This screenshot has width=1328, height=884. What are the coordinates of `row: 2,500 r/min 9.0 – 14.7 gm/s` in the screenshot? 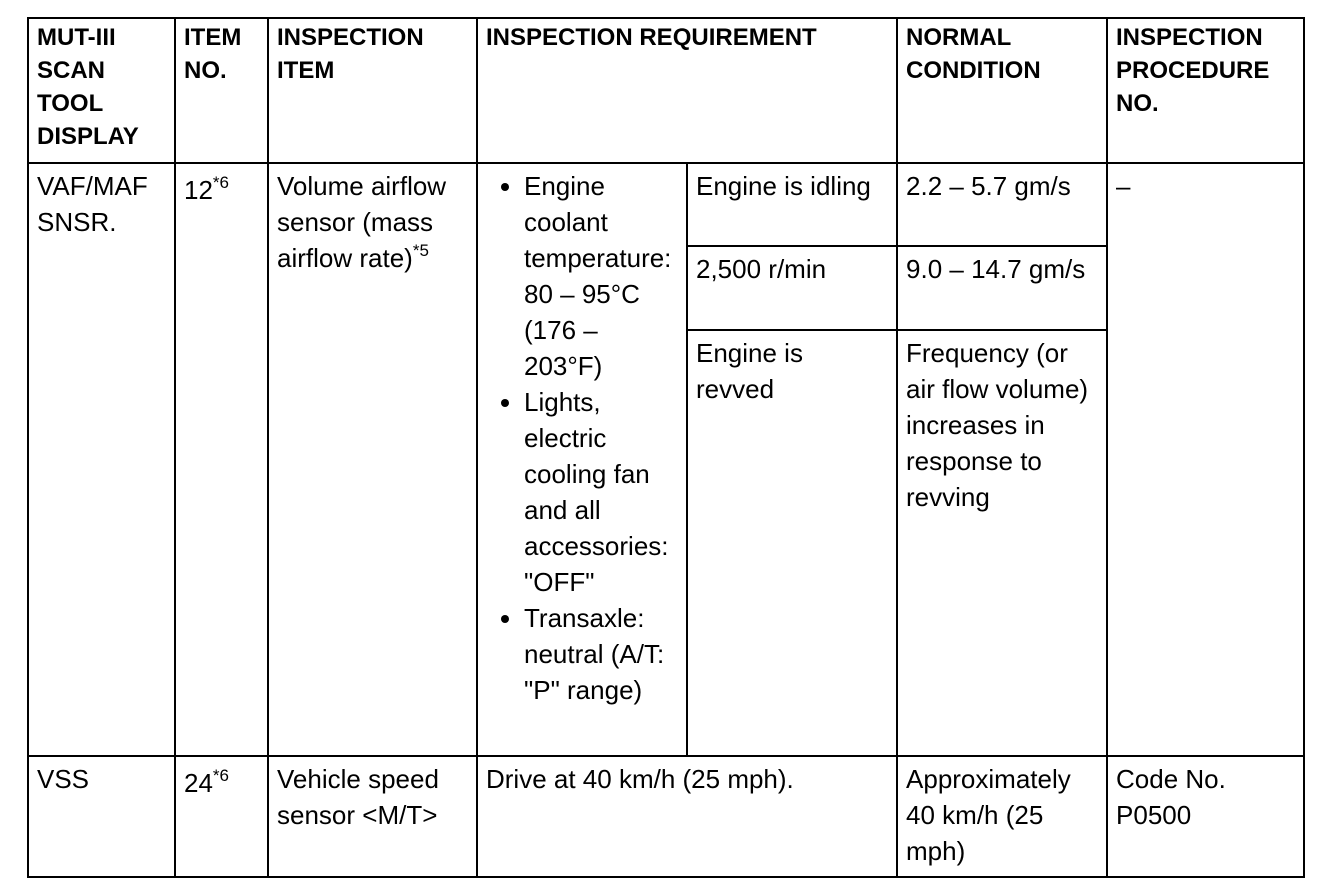 It's located at (666, 288).